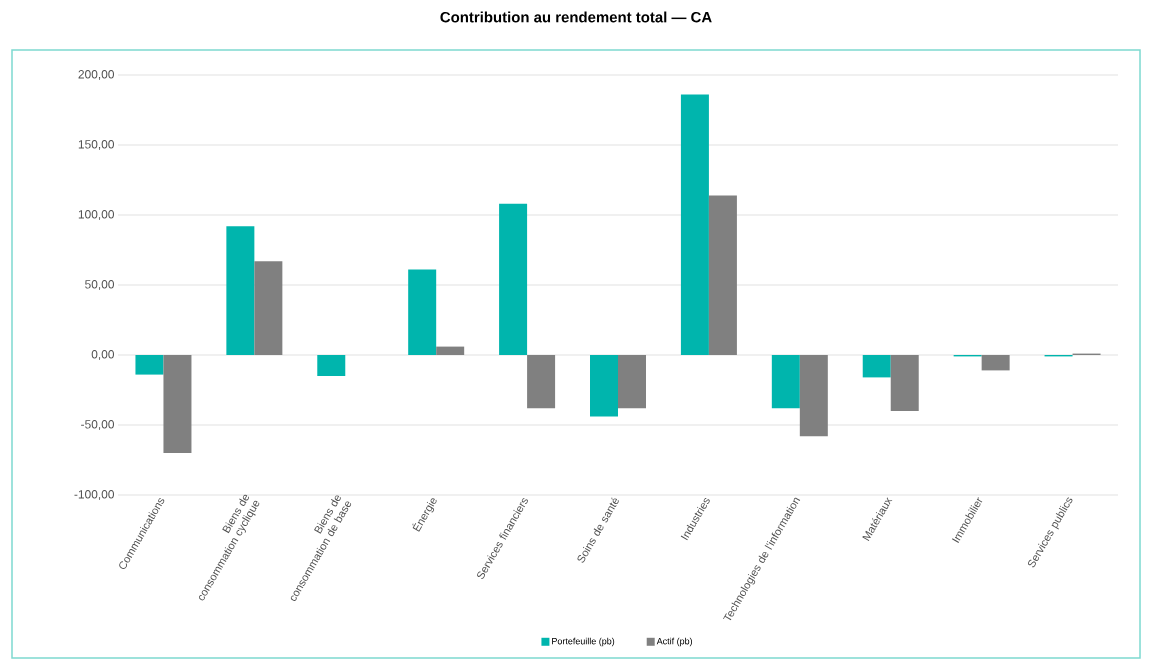 Image resolution: width=1152 pixels, height=670 pixels. What do you see at coordinates (576, 17) in the screenshot?
I see `chart-title: Contribution au rendement total — CA` at bounding box center [576, 17].